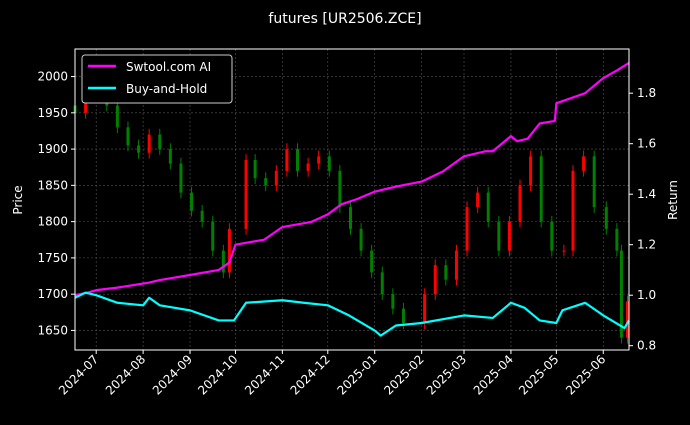 The width and height of the screenshot is (690, 425). I want to click on y2-tick-label: 1.0, so click(646, 295).